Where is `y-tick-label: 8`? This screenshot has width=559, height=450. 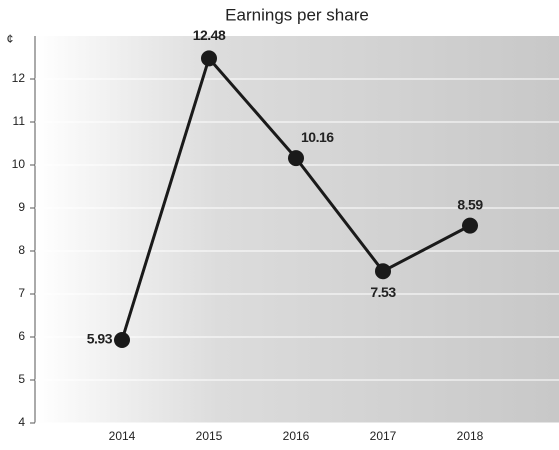 y-tick-label: 8 is located at coordinates (21, 250).